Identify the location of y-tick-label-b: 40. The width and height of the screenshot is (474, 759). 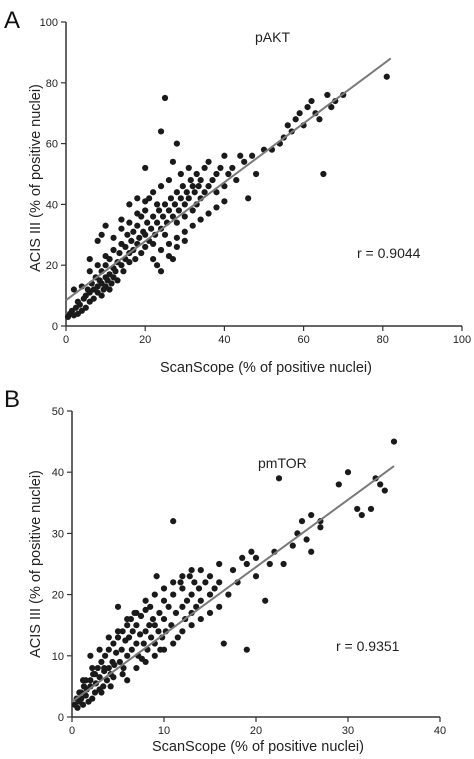
(58, 473).